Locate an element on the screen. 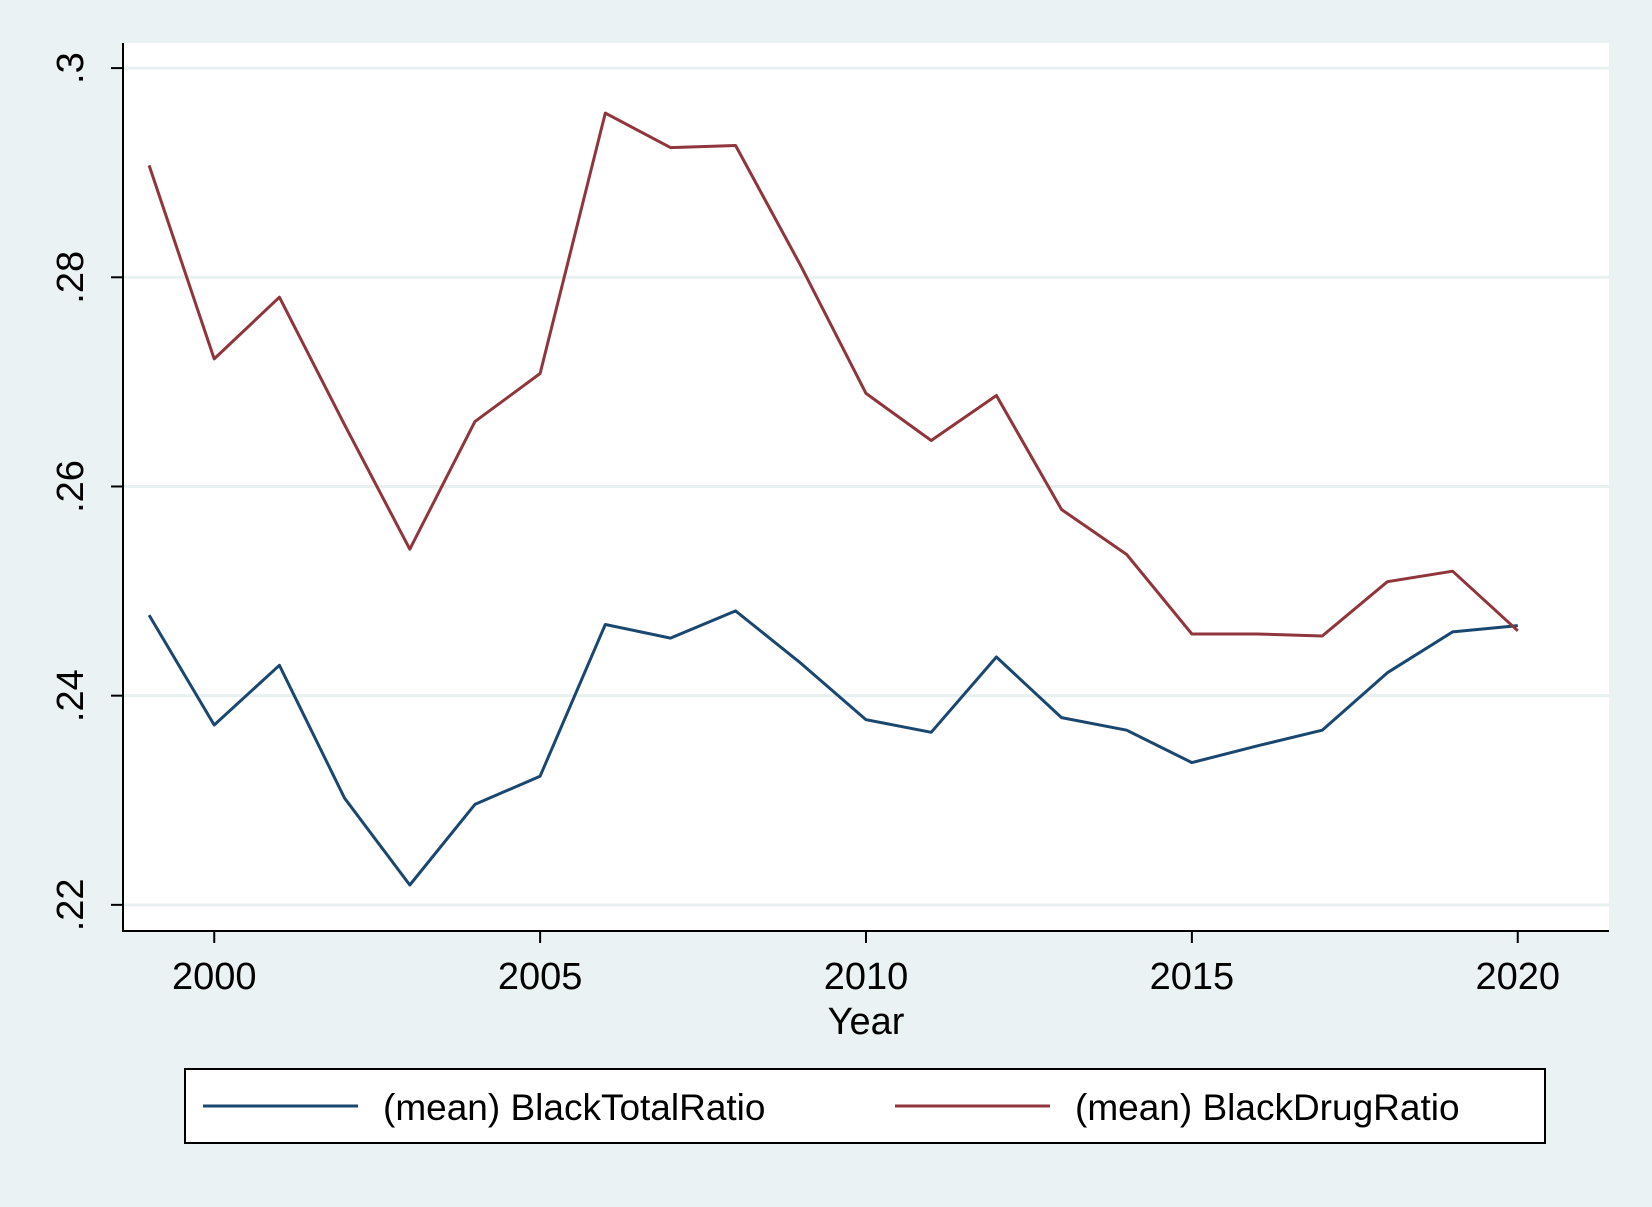  y-ticks: .22 .24 .26 .28 .3 is located at coordinates (86, 491).